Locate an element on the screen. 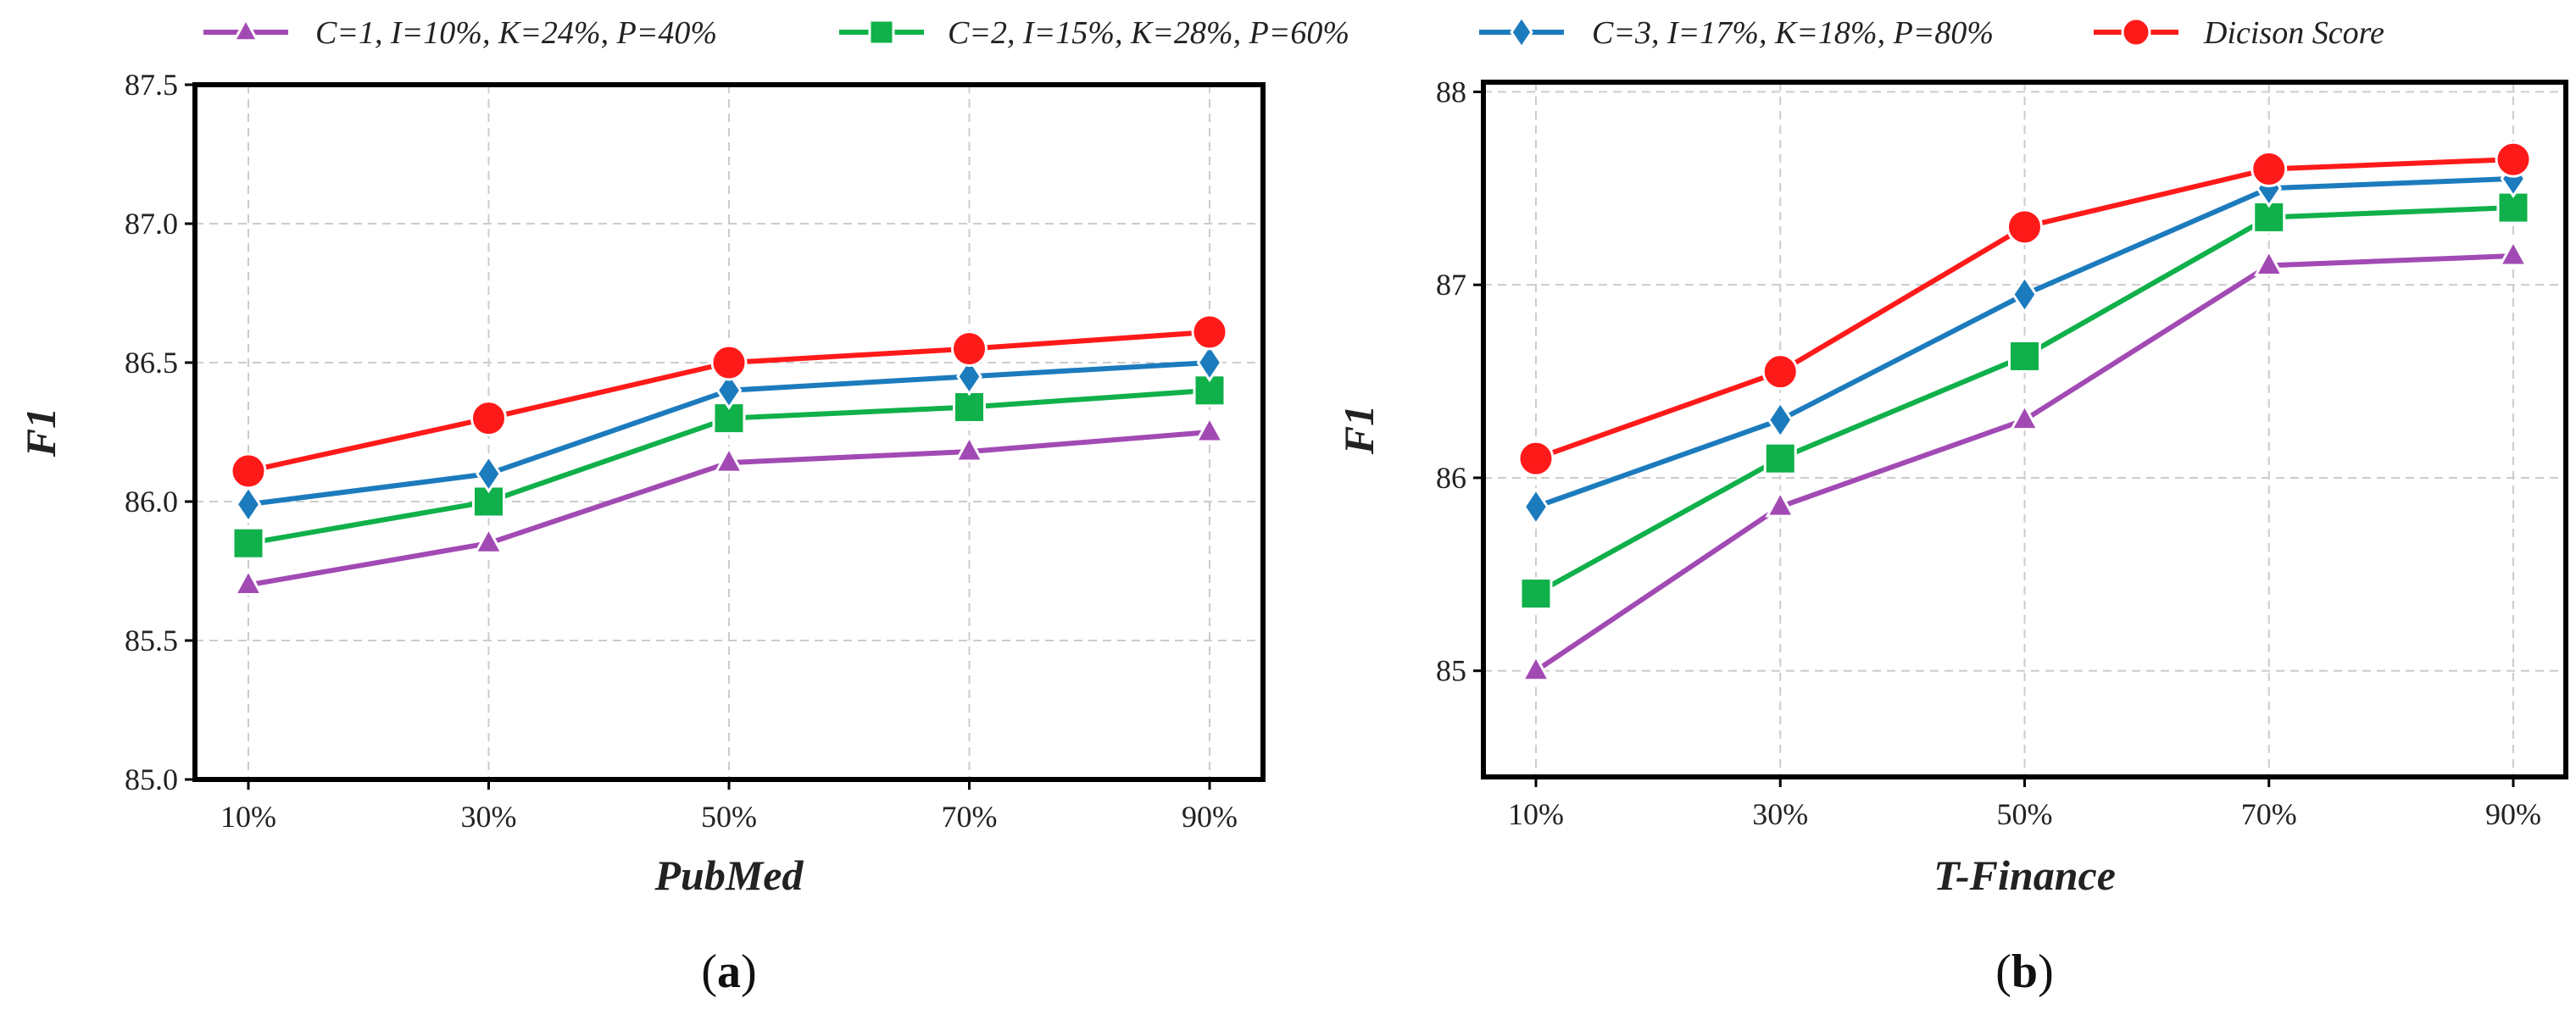 The width and height of the screenshot is (2576, 1015). legend-label-1: C=1, I=10%, K=24%, P=40% is located at coordinates (516, 33).